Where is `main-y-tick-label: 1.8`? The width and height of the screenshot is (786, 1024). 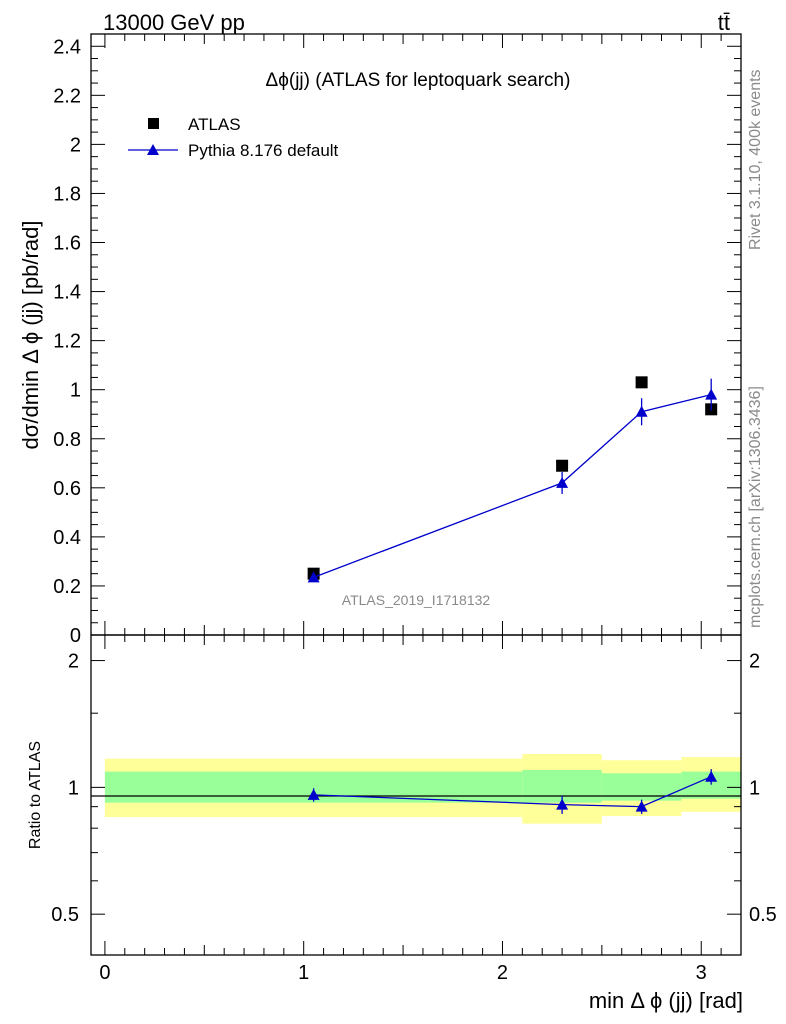 main-y-tick-label: 1.8 is located at coordinates (67, 194).